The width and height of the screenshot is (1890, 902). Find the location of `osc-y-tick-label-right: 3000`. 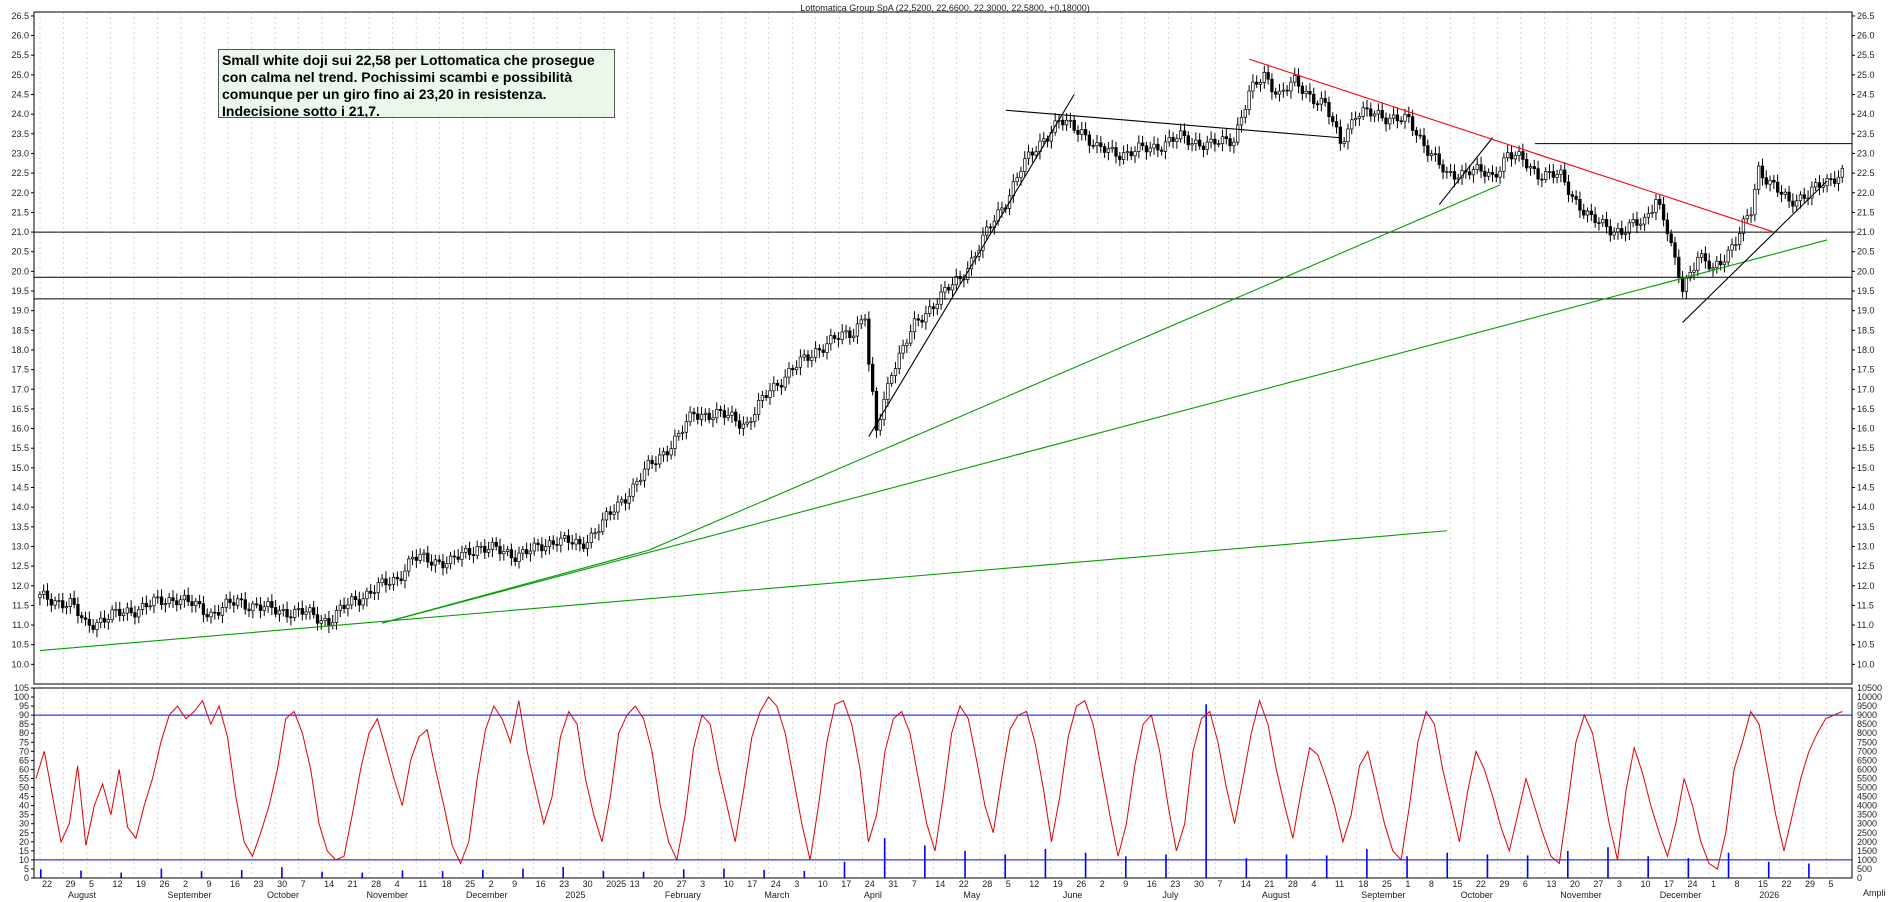

osc-y-tick-label-right: 3000 is located at coordinates (1867, 824).